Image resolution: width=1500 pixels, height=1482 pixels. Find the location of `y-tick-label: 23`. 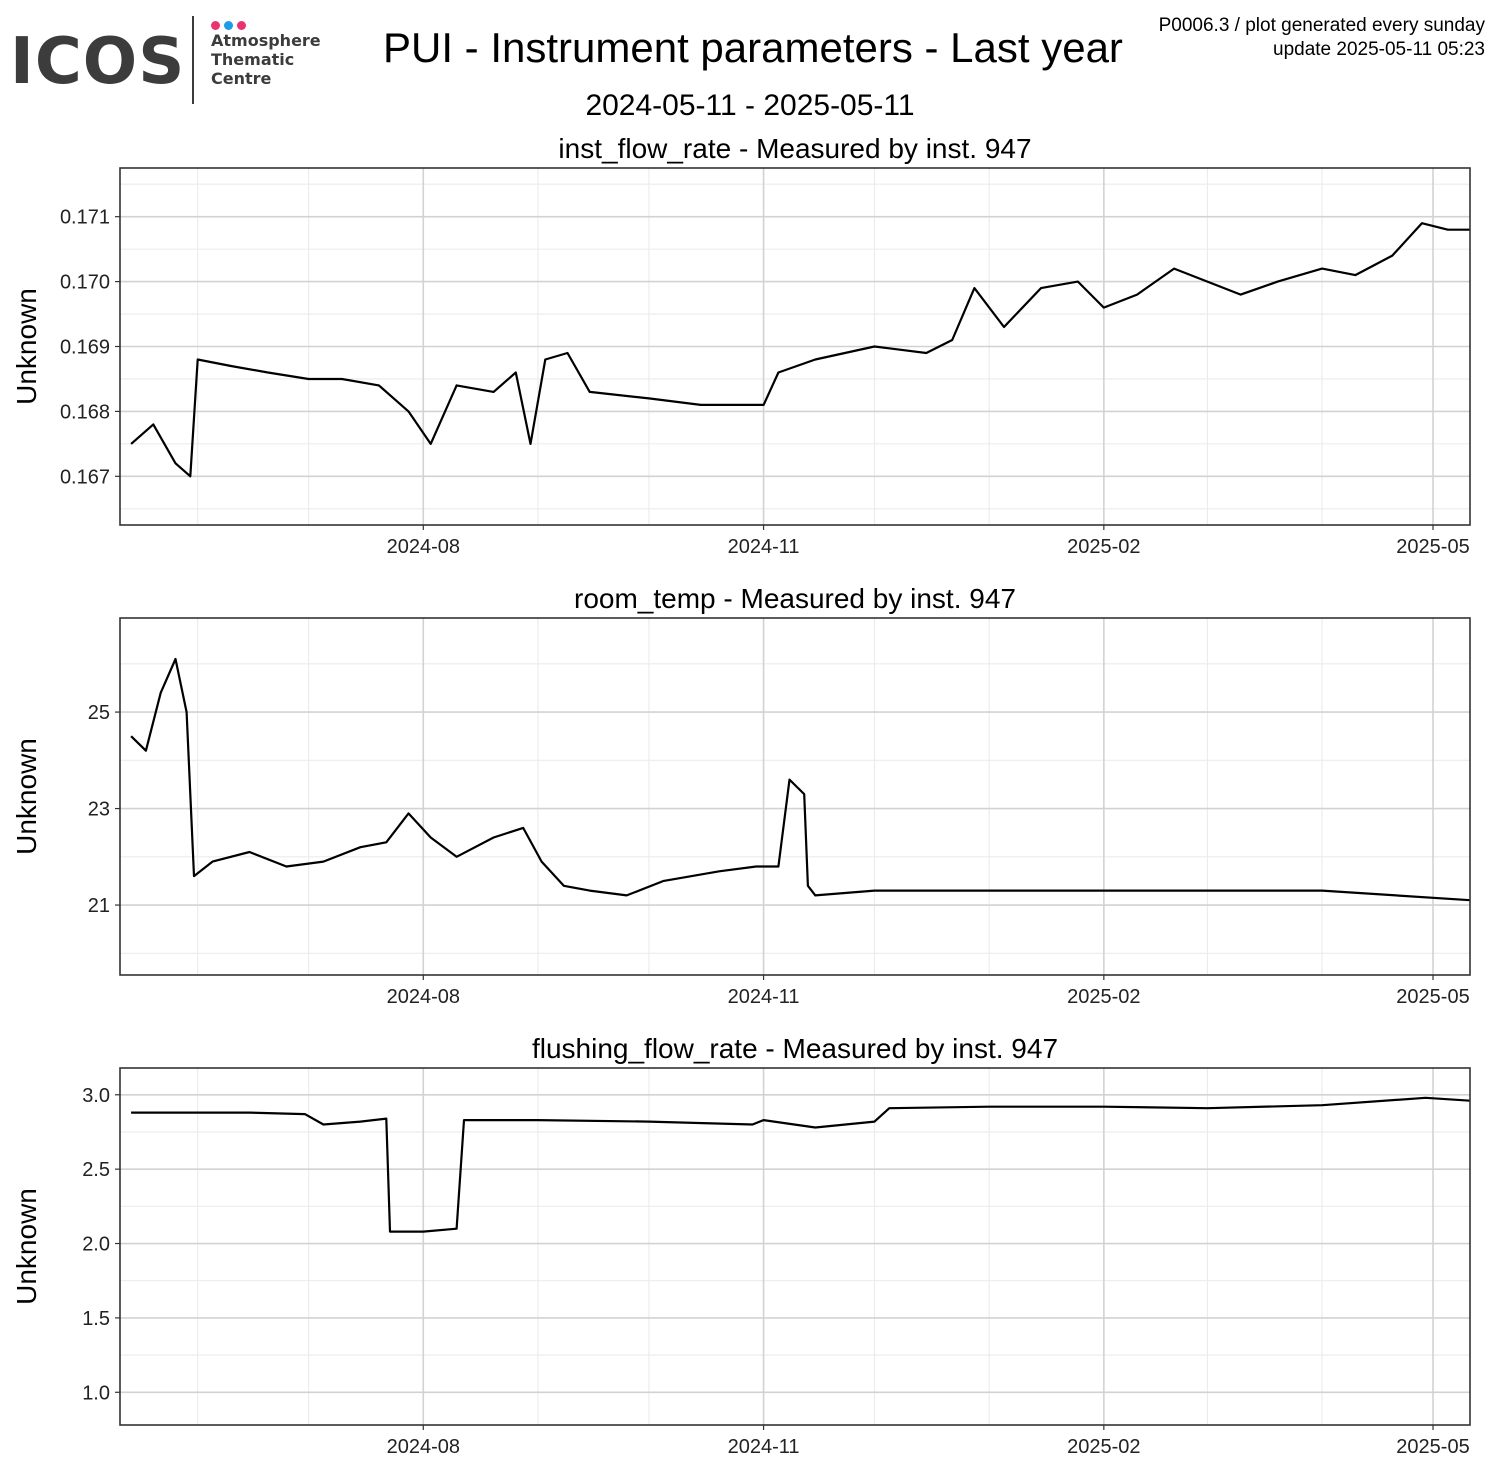

y-tick-label: 23 is located at coordinates (99, 810).